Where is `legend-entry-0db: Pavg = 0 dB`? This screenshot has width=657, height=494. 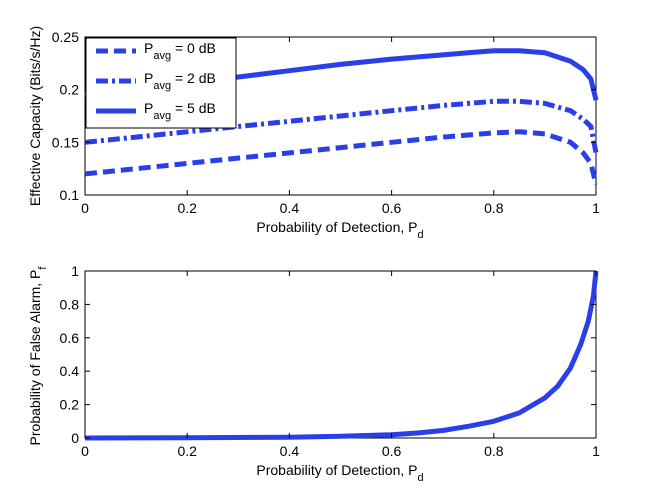 legend-entry-0db: Pavg = 0 dB is located at coordinates (180, 51).